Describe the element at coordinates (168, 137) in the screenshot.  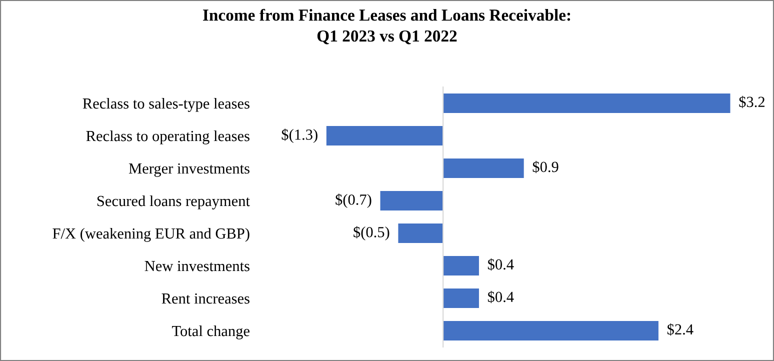
I see `y-tick-label: Reclass to operating leases` at that location.